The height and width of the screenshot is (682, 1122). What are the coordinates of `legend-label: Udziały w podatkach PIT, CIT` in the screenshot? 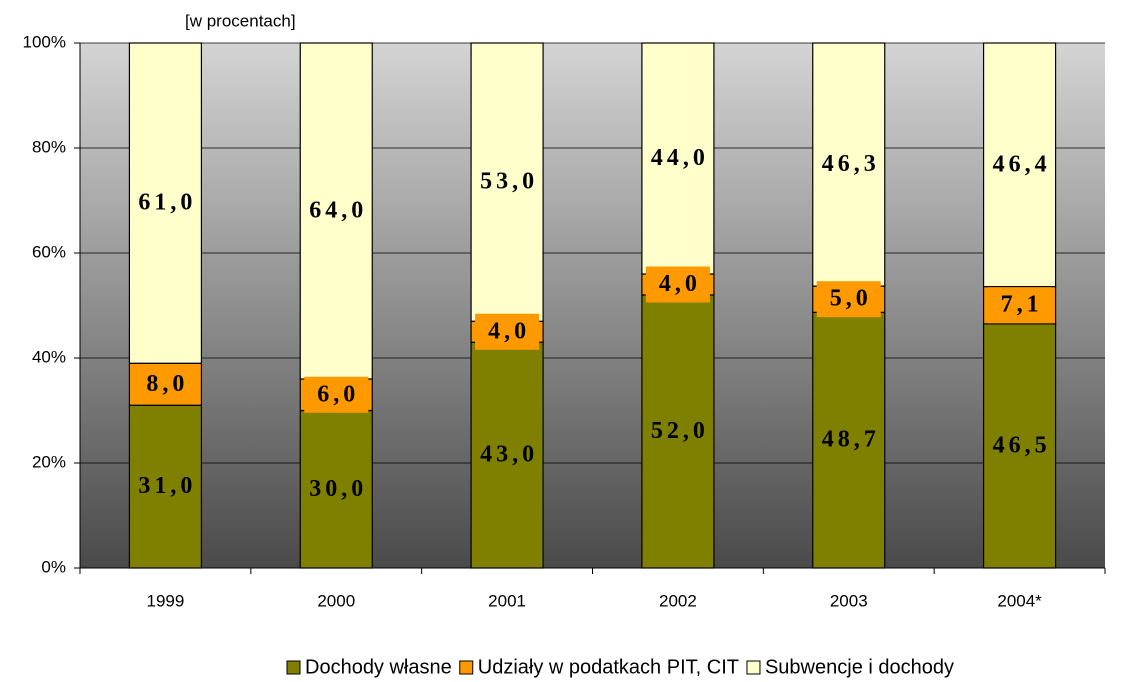 It's located at (608, 667).